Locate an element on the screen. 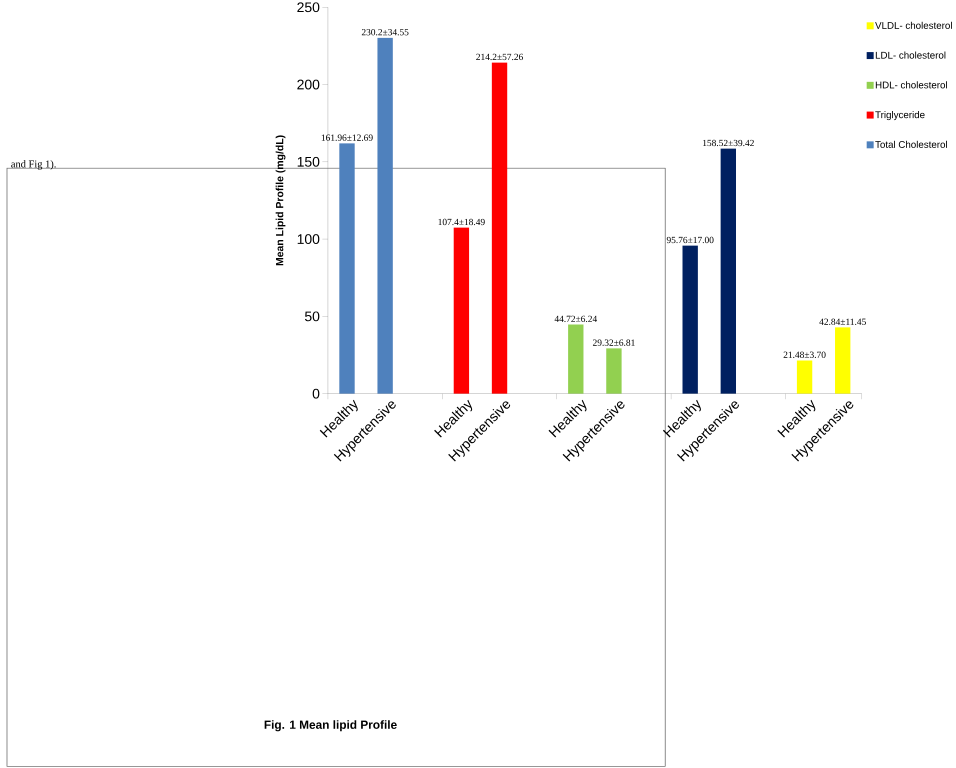 This screenshot has height=768, width=956. y-tick-label: 50 is located at coordinates (312, 317).